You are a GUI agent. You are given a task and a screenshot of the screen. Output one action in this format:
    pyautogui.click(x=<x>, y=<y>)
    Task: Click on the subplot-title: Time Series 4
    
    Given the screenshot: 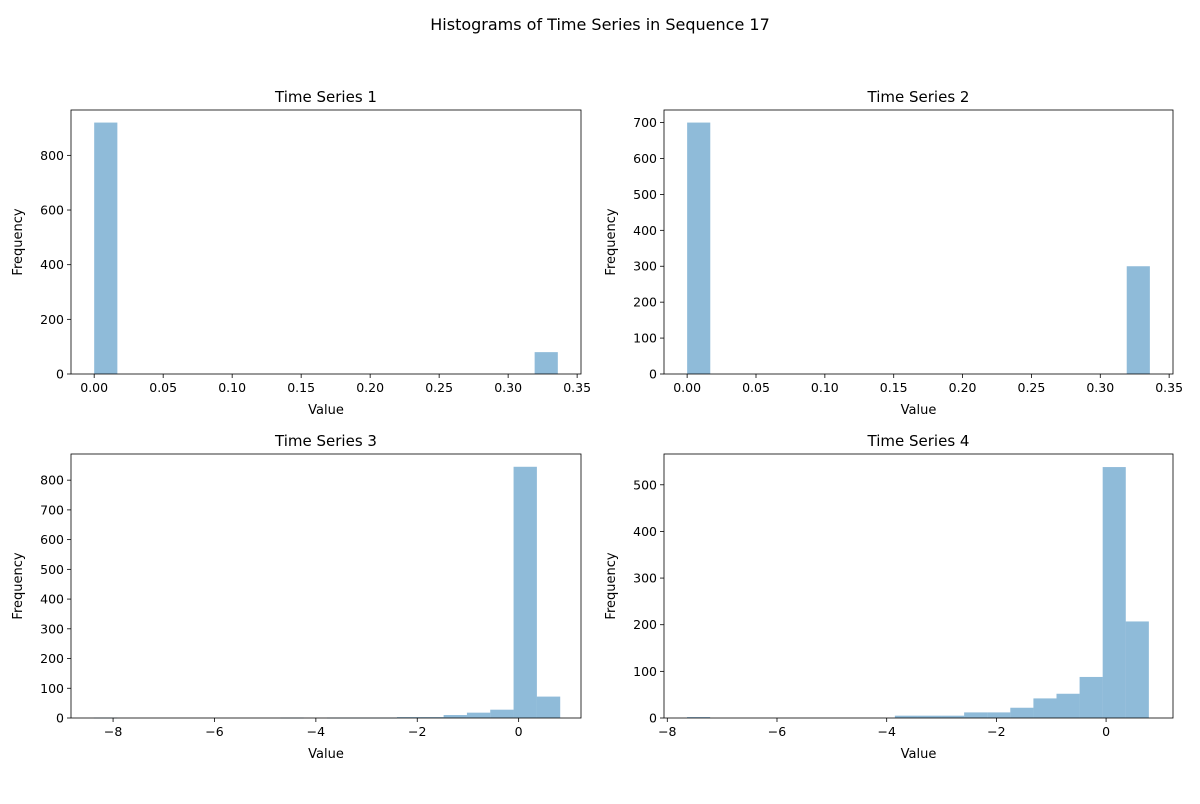 What is the action you would take?
    pyautogui.click(x=918, y=441)
    